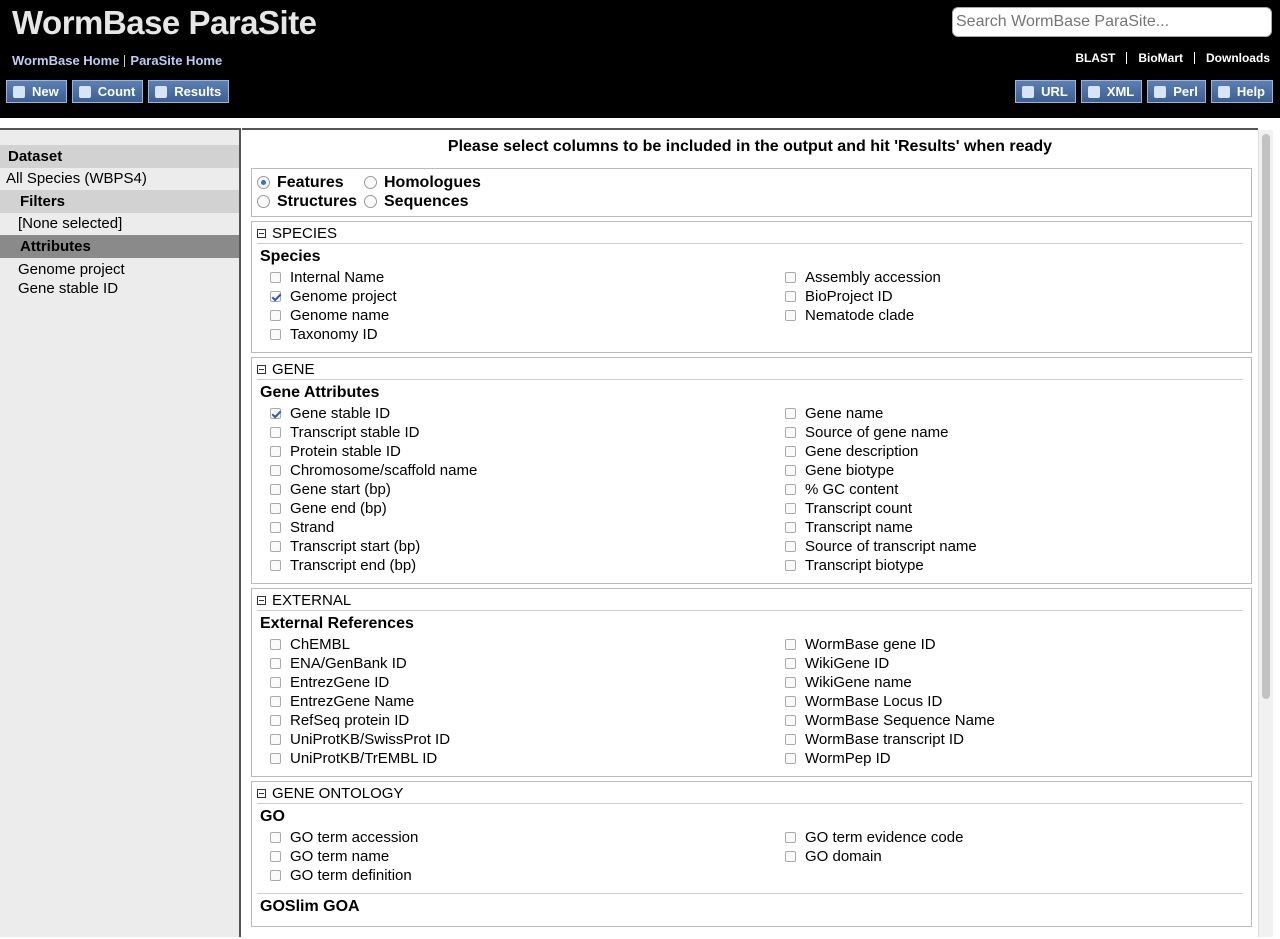 The image size is (1280, 939). What do you see at coordinates (1160, 58) in the screenshot?
I see `top-link: BioMart` at bounding box center [1160, 58].